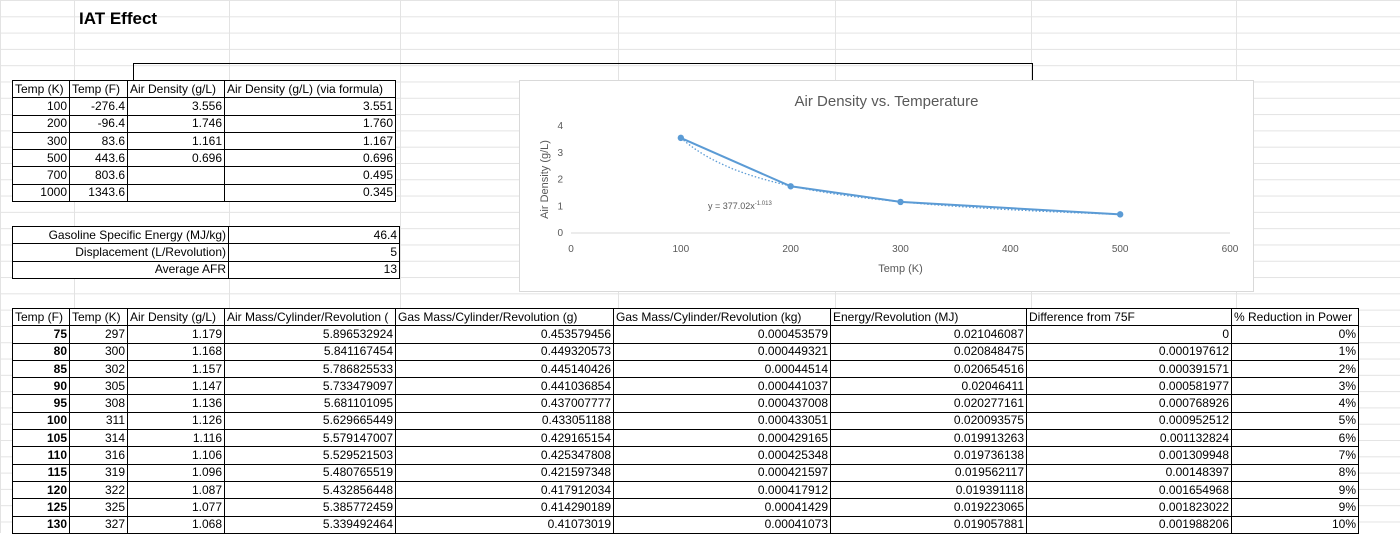 This screenshot has width=1400, height=534. What do you see at coordinates (310, 317) in the screenshot?
I see `header-cell: Air Mass/Cylinder/Revolution (` at bounding box center [310, 317].